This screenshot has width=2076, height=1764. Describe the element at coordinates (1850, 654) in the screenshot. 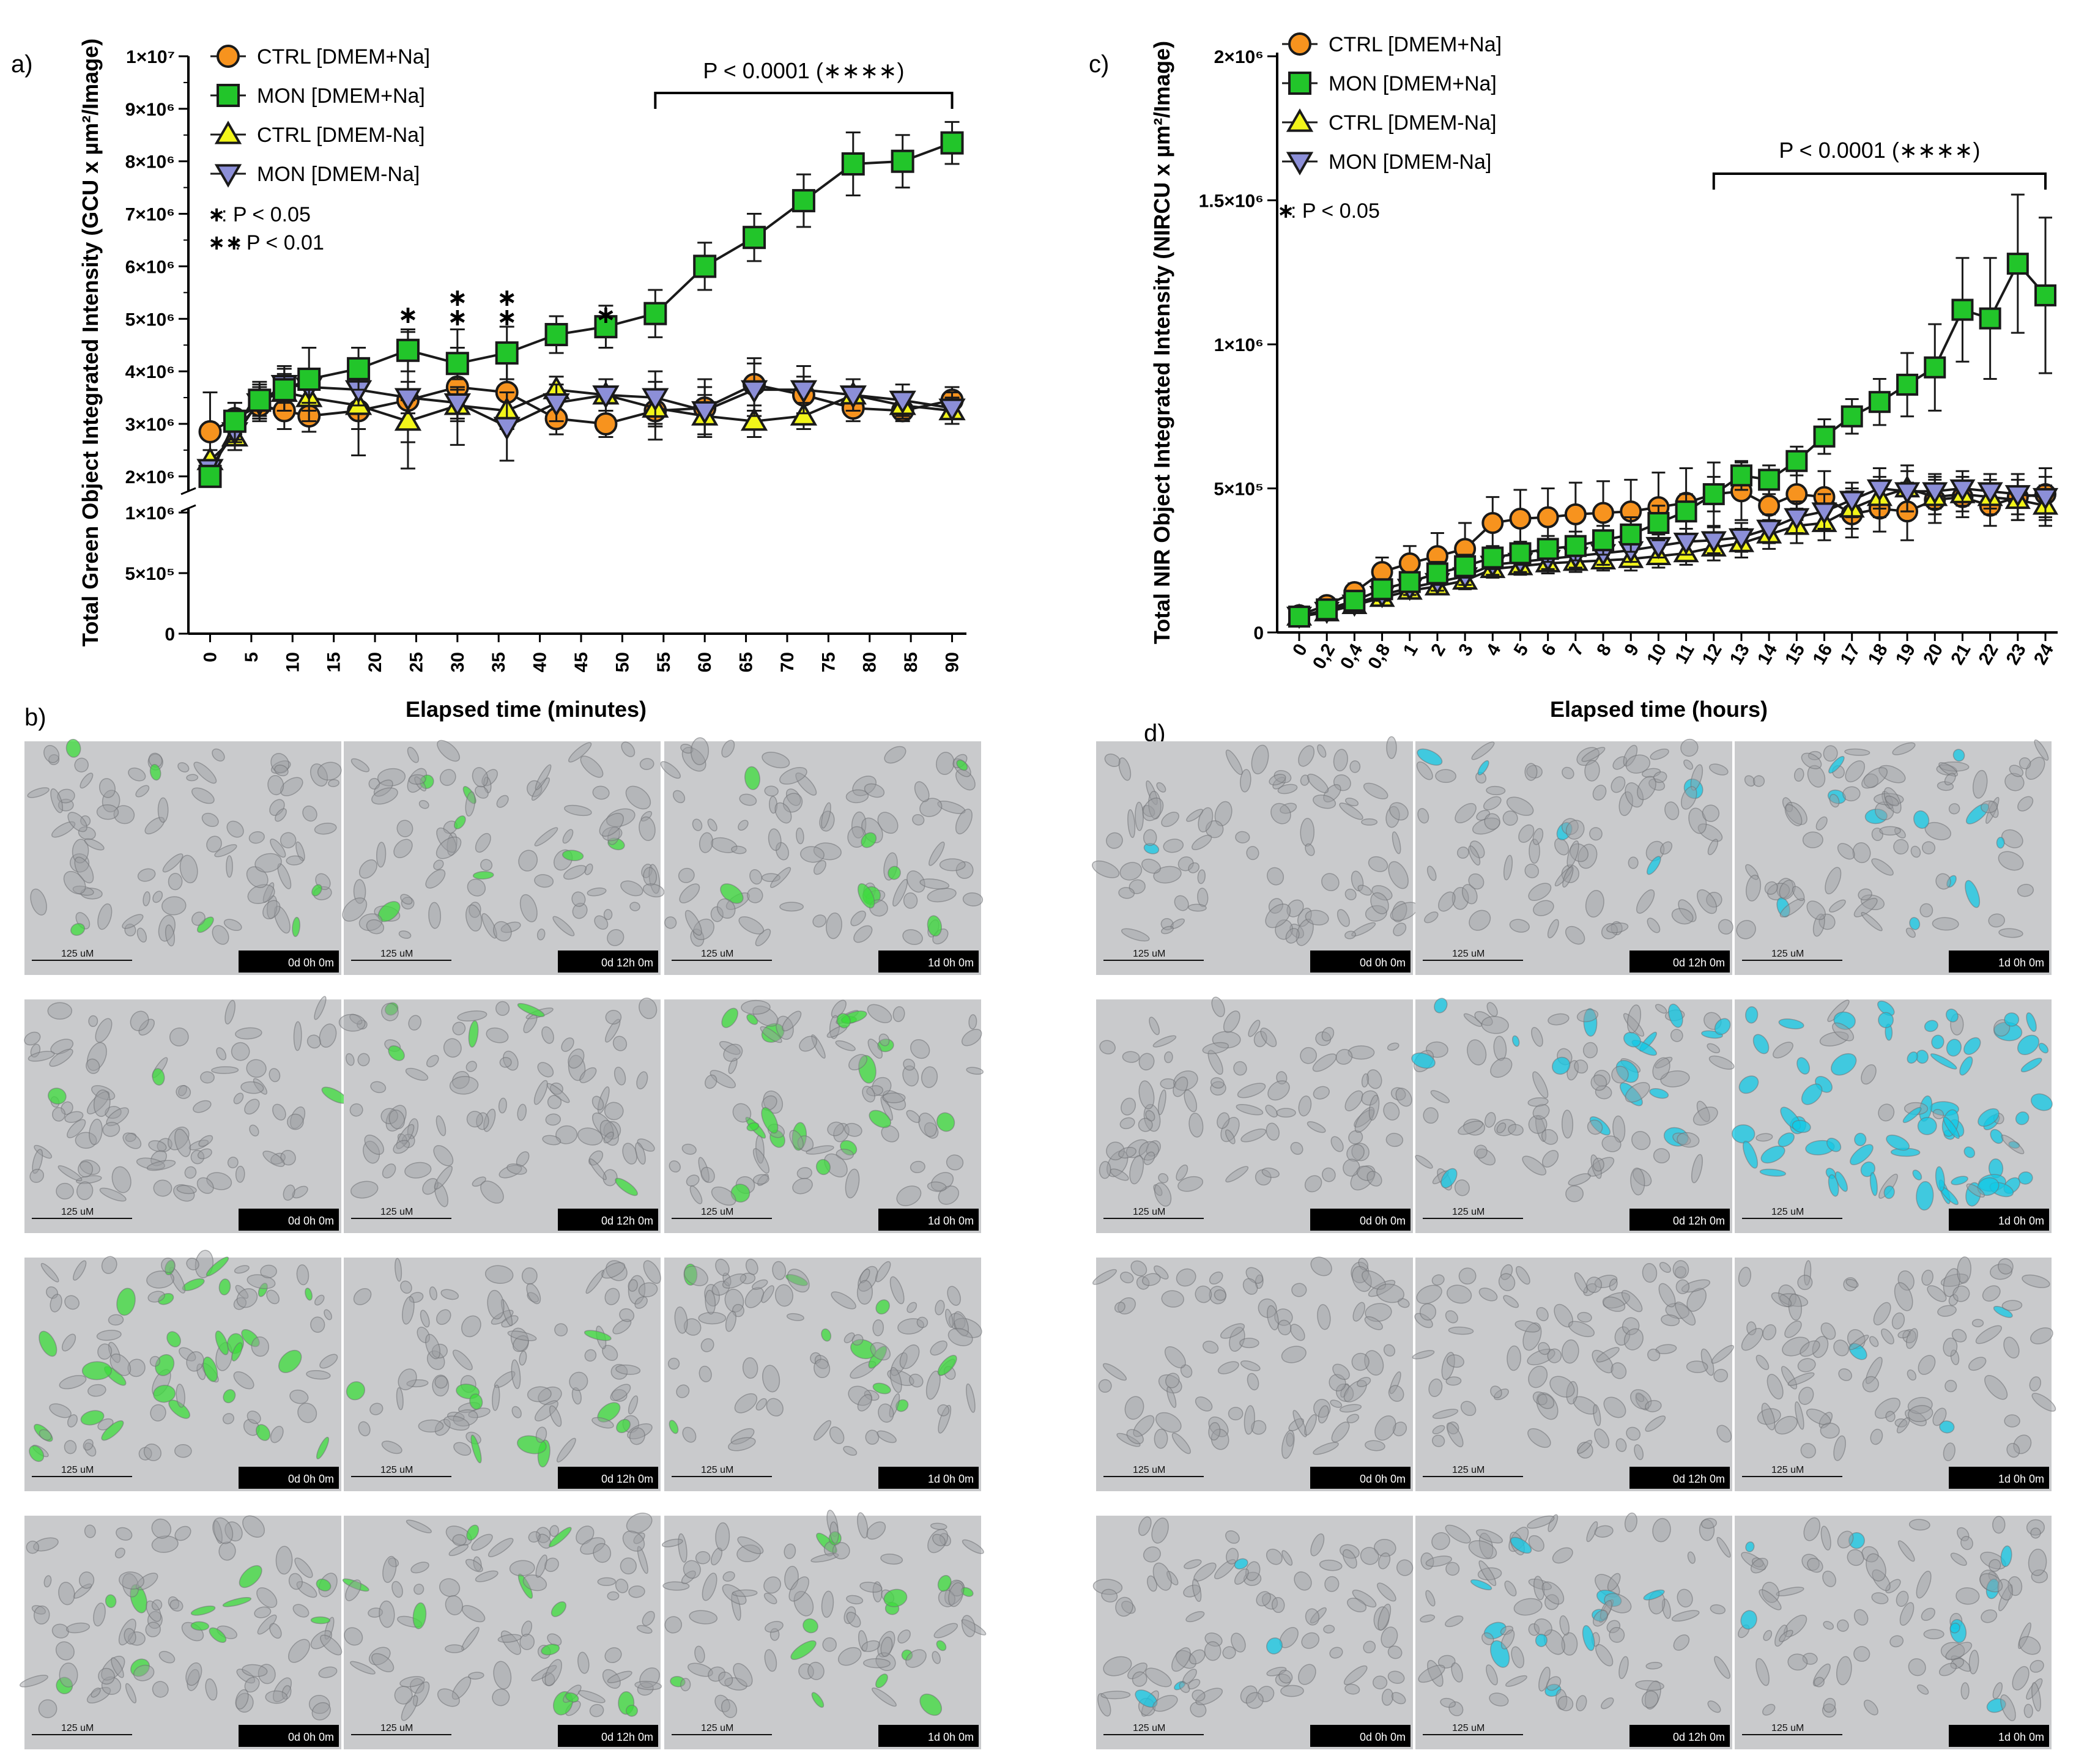

I see `chart-c-xtick-label: 17` at that location.